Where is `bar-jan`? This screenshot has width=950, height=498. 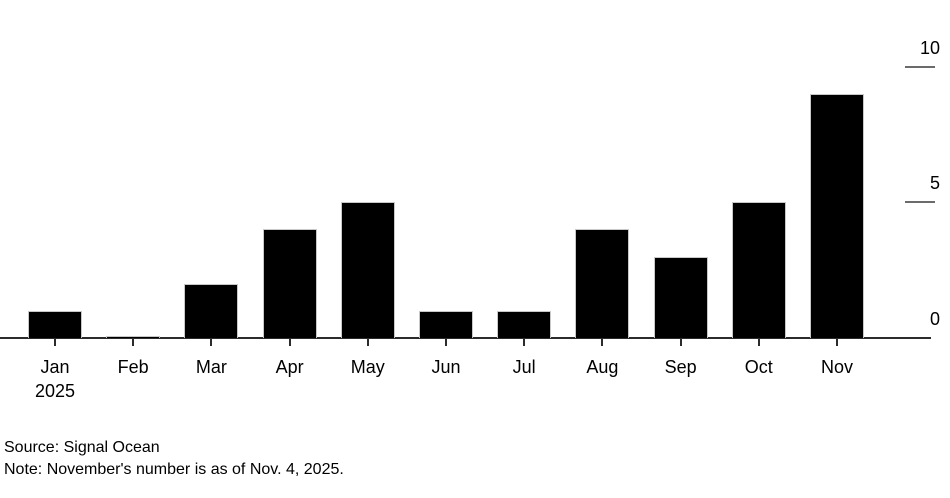 bar-jan is located at coordinates (55, 324).